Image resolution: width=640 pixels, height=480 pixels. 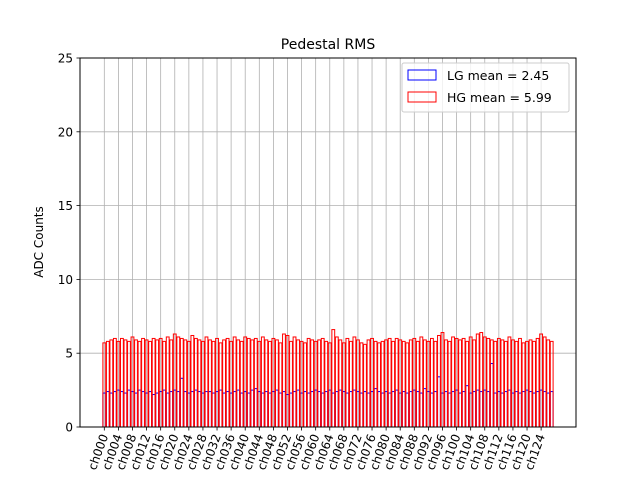 What do you see at coordinates (69, 428) in the screenshot?
I see `y-tick-label: 0` at bounding box center [69, 428].